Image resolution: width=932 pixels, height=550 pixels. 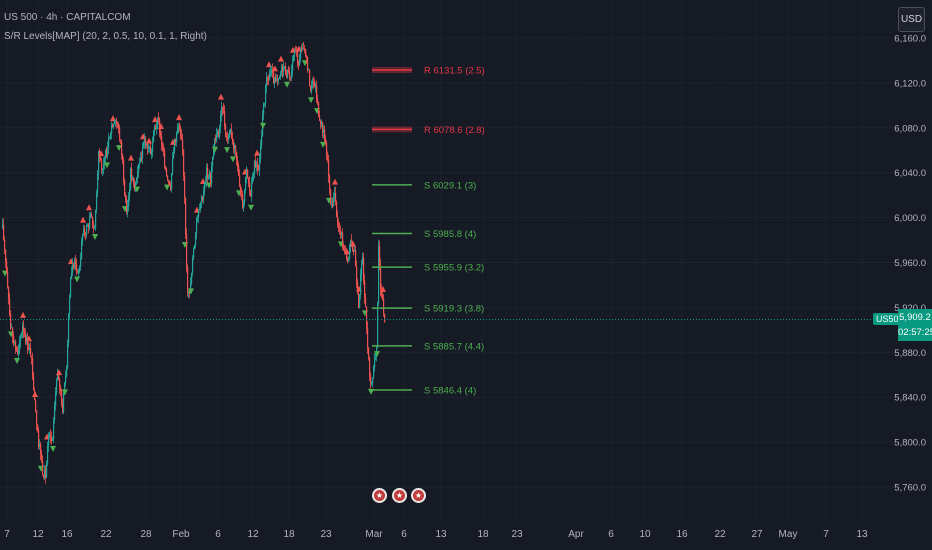 I want to click on currency-button: USD, so click(x=911, y=19).